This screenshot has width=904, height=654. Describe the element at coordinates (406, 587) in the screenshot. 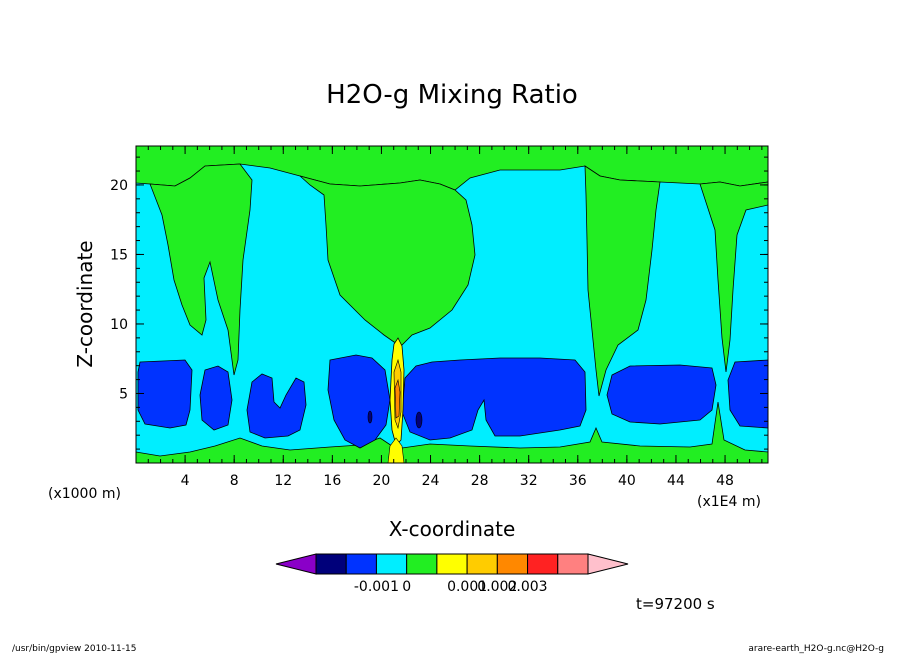

I see `colorbar-label: 0` at that location.